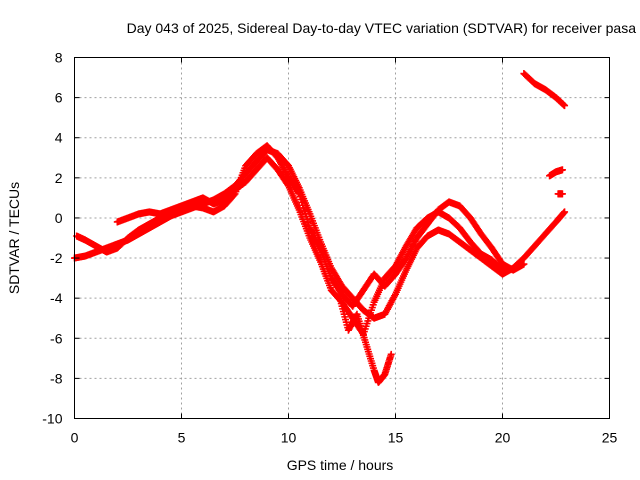  What do you see at coordinates (503, 438) in the screenshot?
I see `x-tick-label: 20` at bounding box center [503, 438].